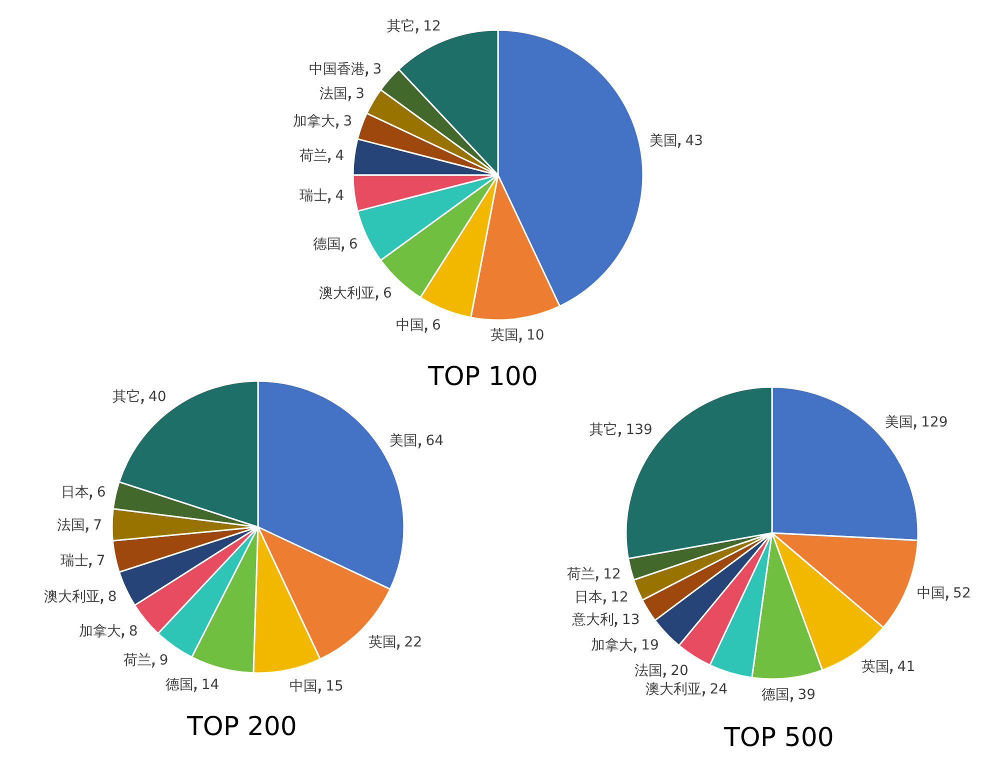 This screenshot has height=759, width=991. Describe the element at coordinates (483, 377) in the screenshot. I see `title: TOP 100` at that location.